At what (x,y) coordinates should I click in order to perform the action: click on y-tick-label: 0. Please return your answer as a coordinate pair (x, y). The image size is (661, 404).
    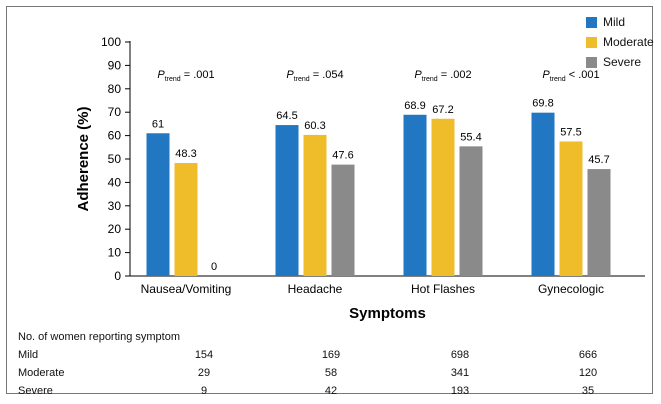
    Looking at the image, I should click on (117, 276).